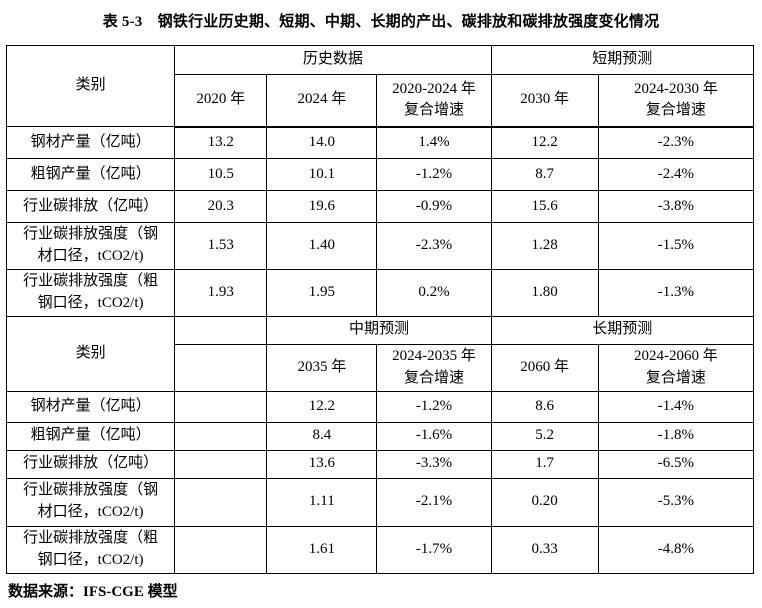  I want to click on data-source-note: 数据来源：IFS-CGE 模型, so click(93, 591).